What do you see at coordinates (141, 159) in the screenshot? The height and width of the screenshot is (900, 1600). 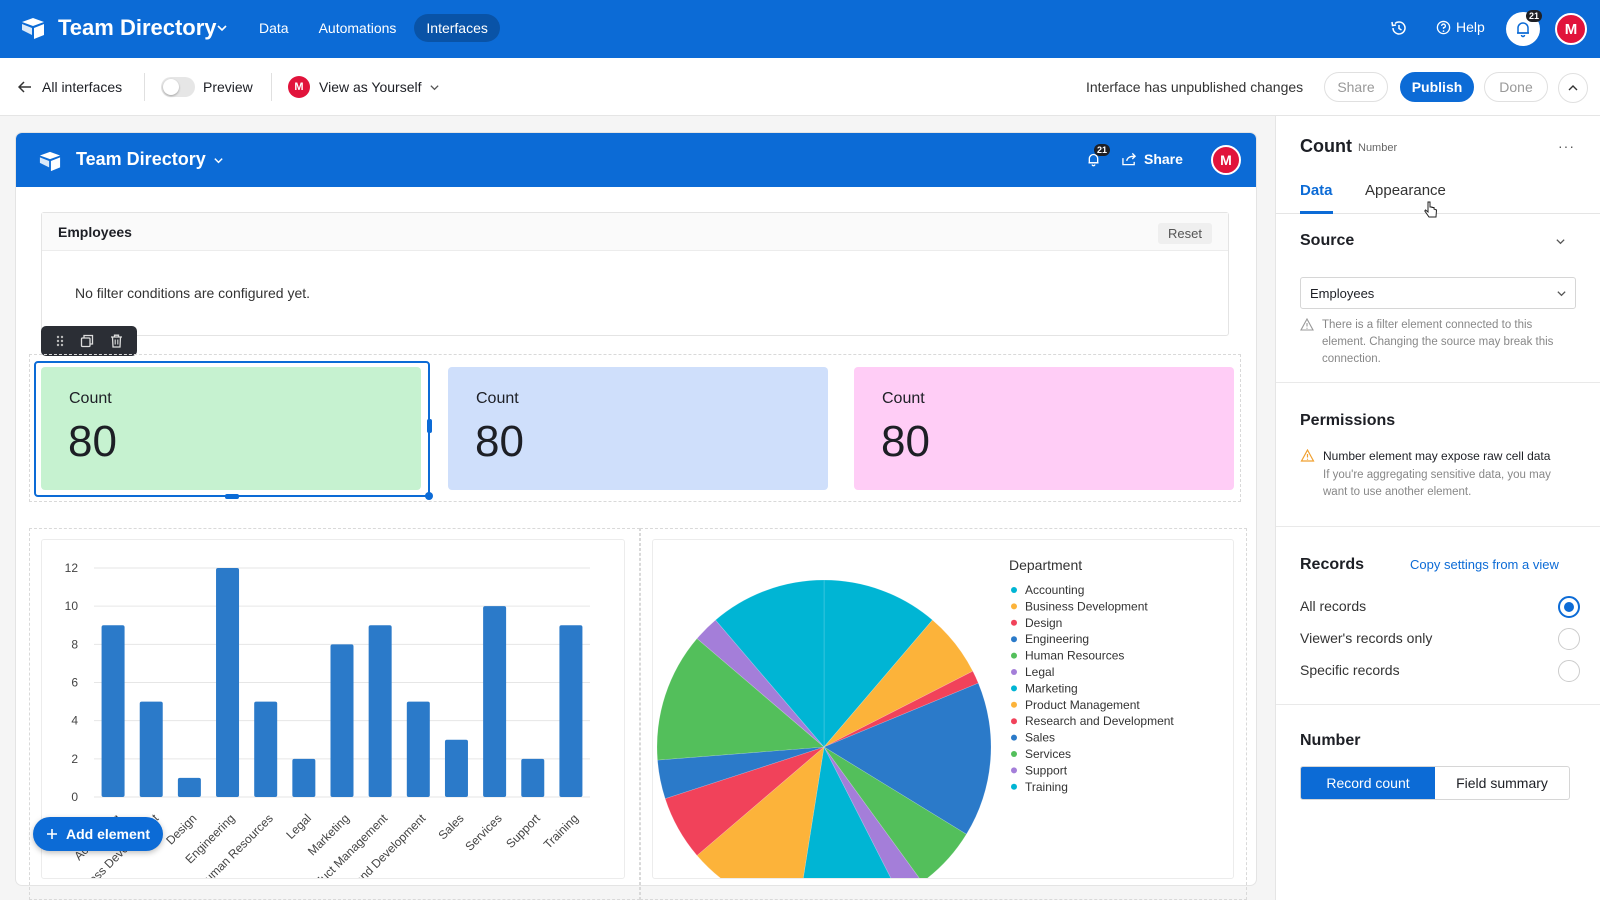 I see `interface-title: Team Directory` at bounding box center [141, 159].